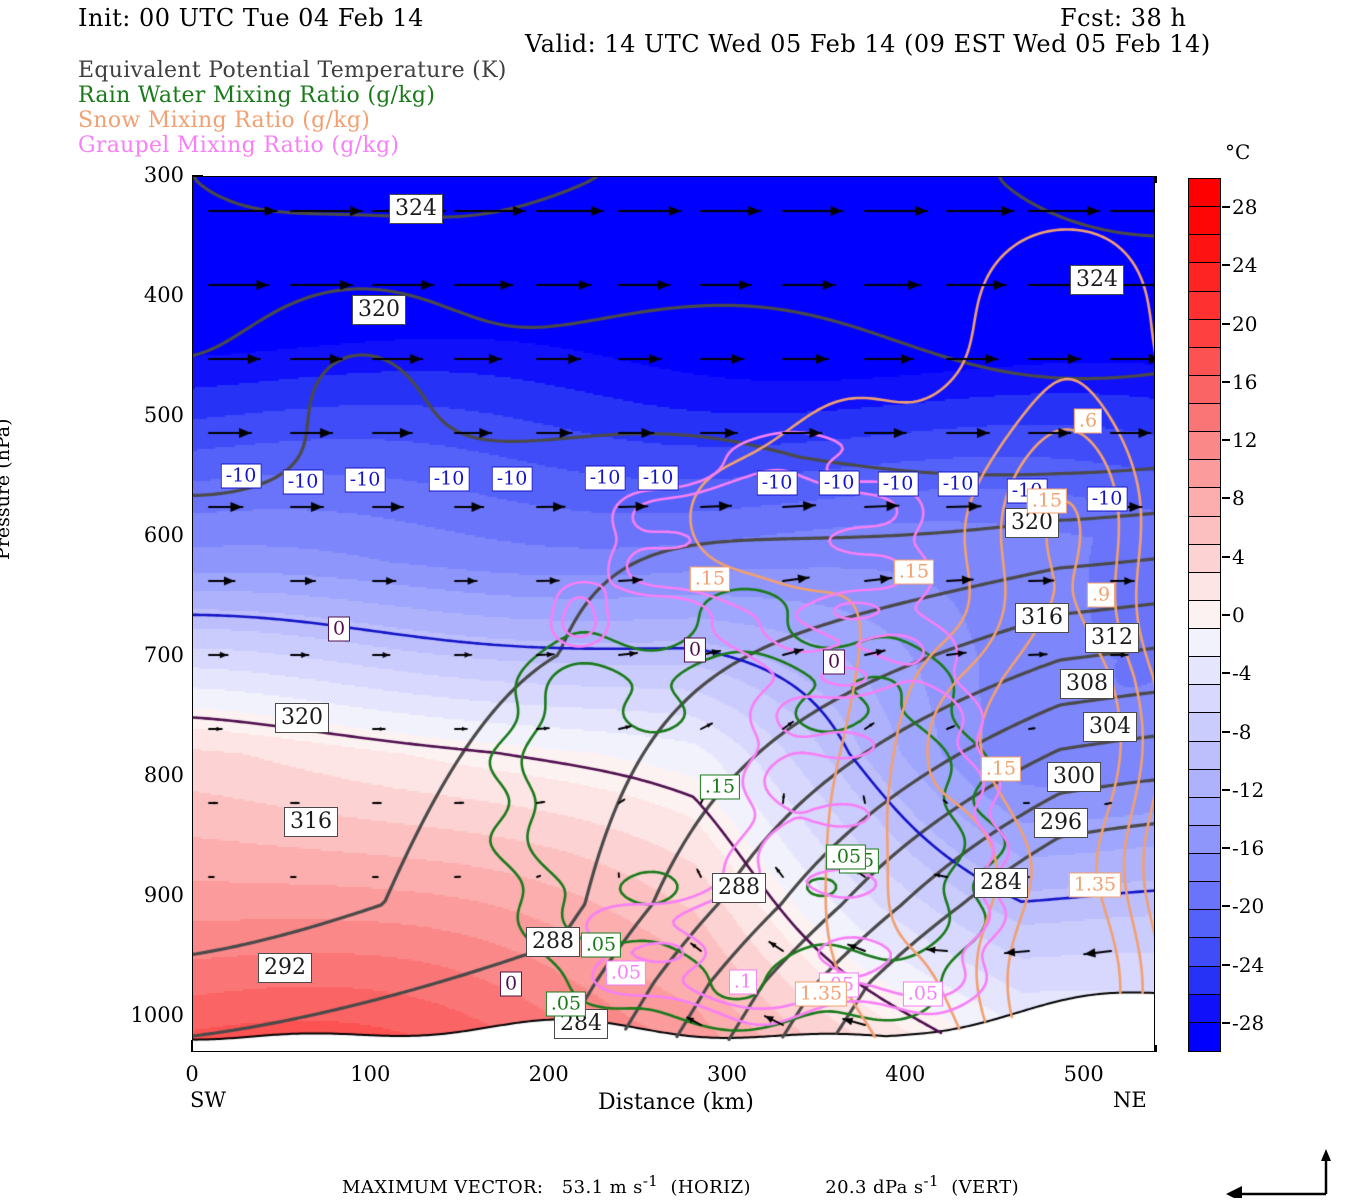 The image size is (1350, 1202). What do you see at coordinates (416, 209) in the screenshot?
I see `contour-label-thetae: 324` at bounding box center [416, 209].